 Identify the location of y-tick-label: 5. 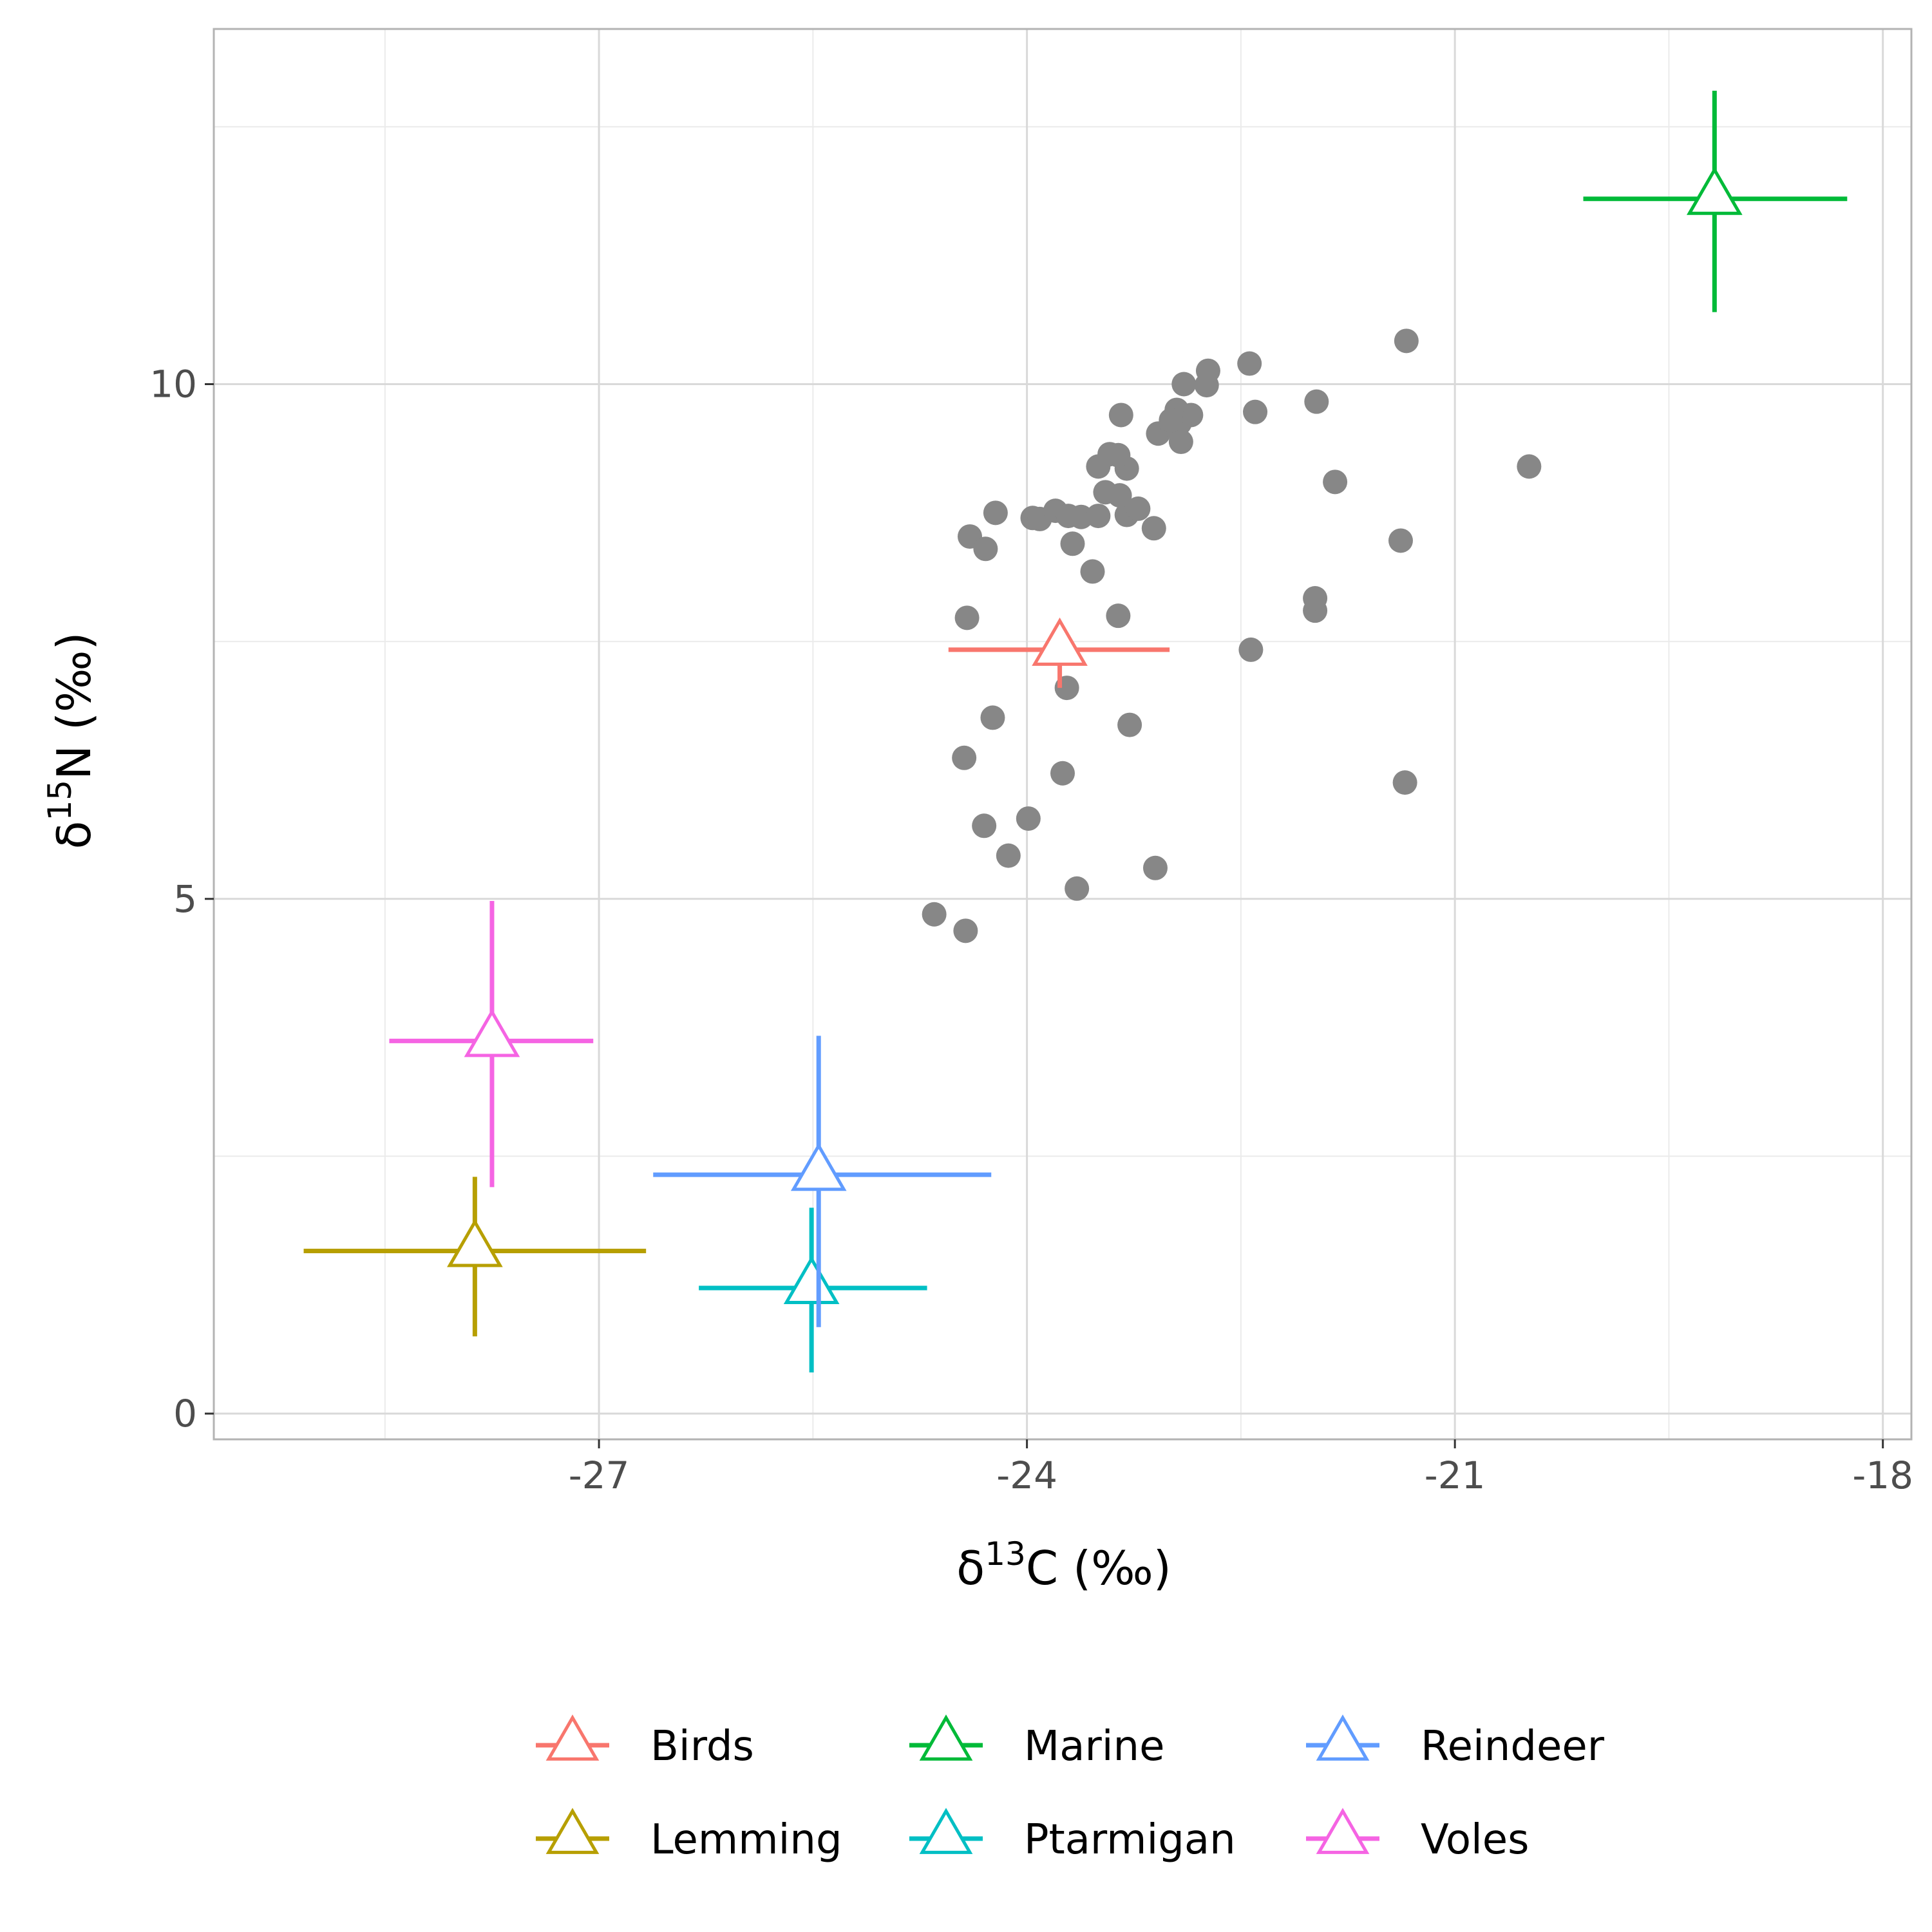
(185, 899).